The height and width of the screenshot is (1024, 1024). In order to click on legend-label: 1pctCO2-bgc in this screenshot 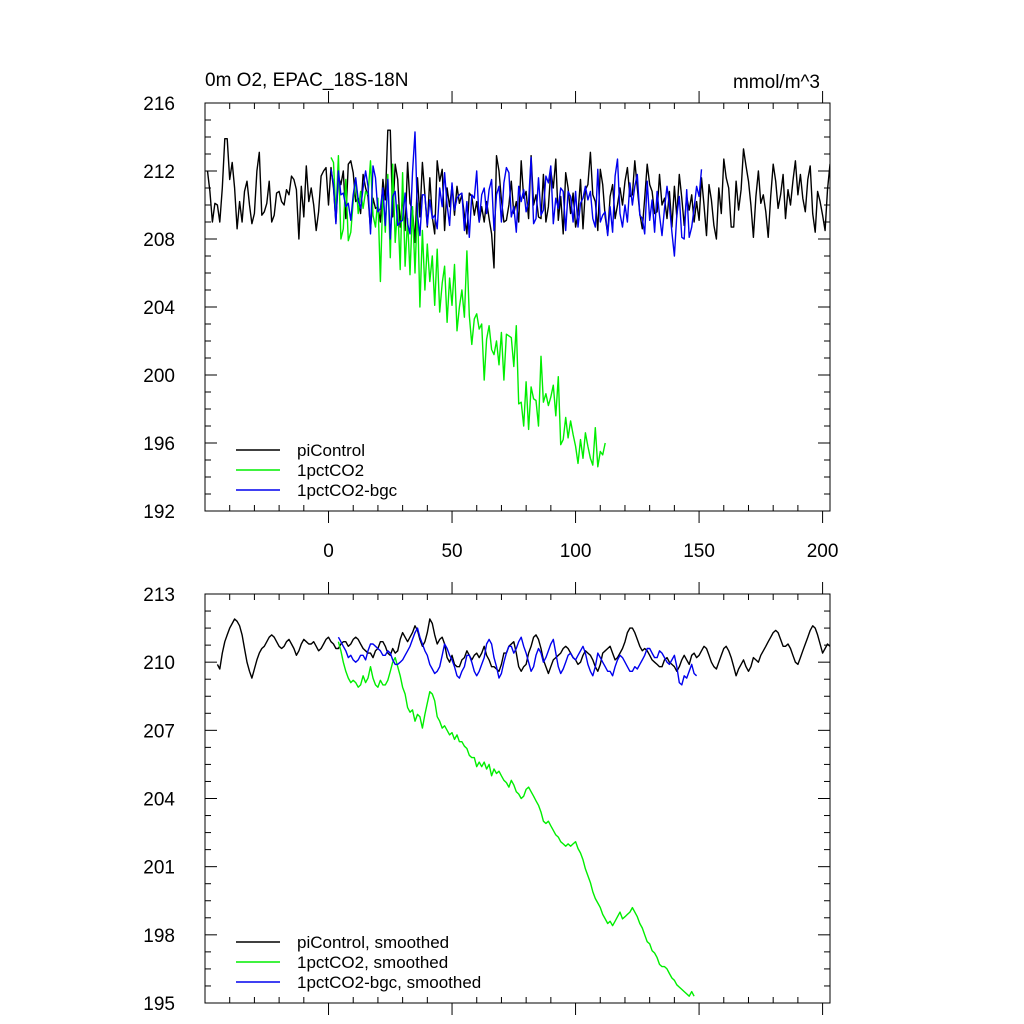, I will do `click(347, 490)`.